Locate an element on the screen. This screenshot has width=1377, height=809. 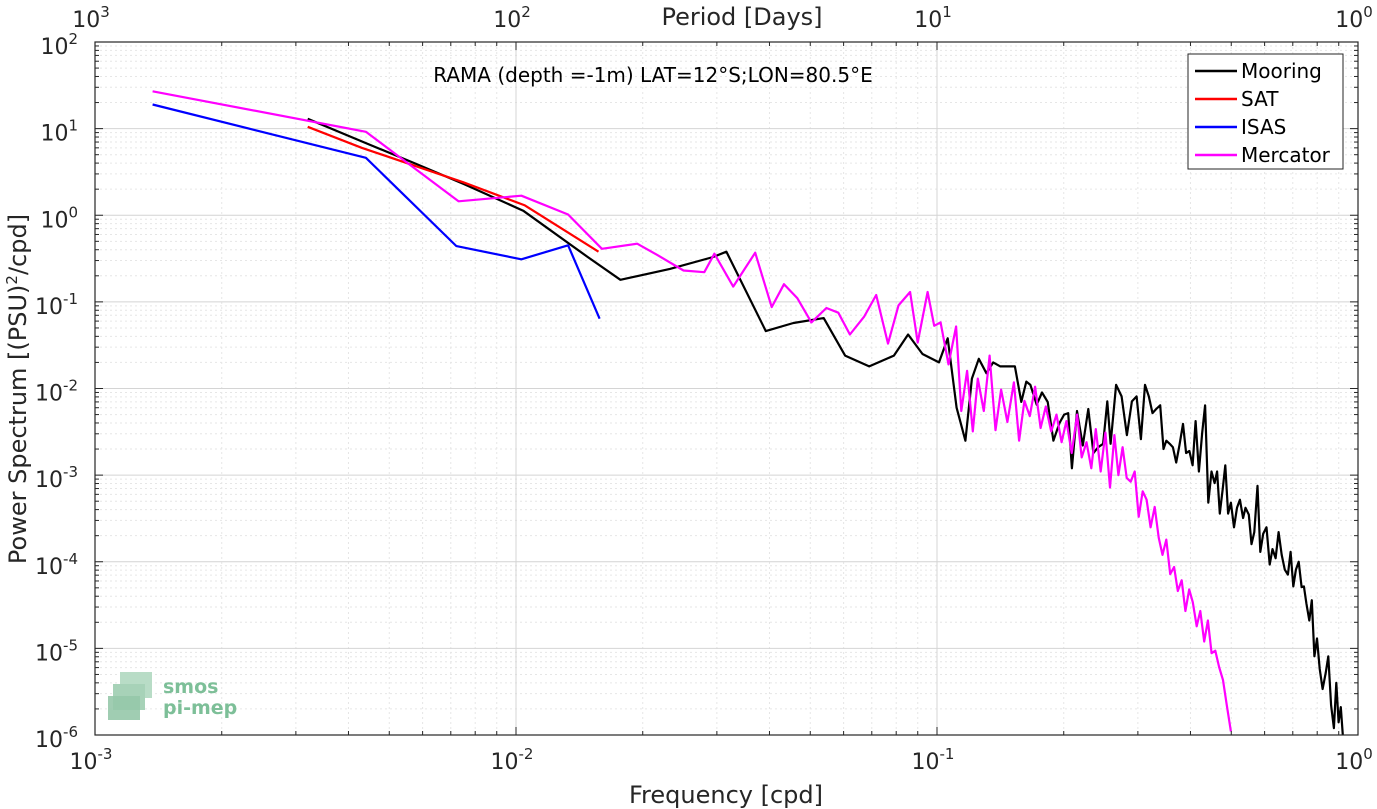
y-tick-label-exponent: -4 is located at coordinates (70, 559).